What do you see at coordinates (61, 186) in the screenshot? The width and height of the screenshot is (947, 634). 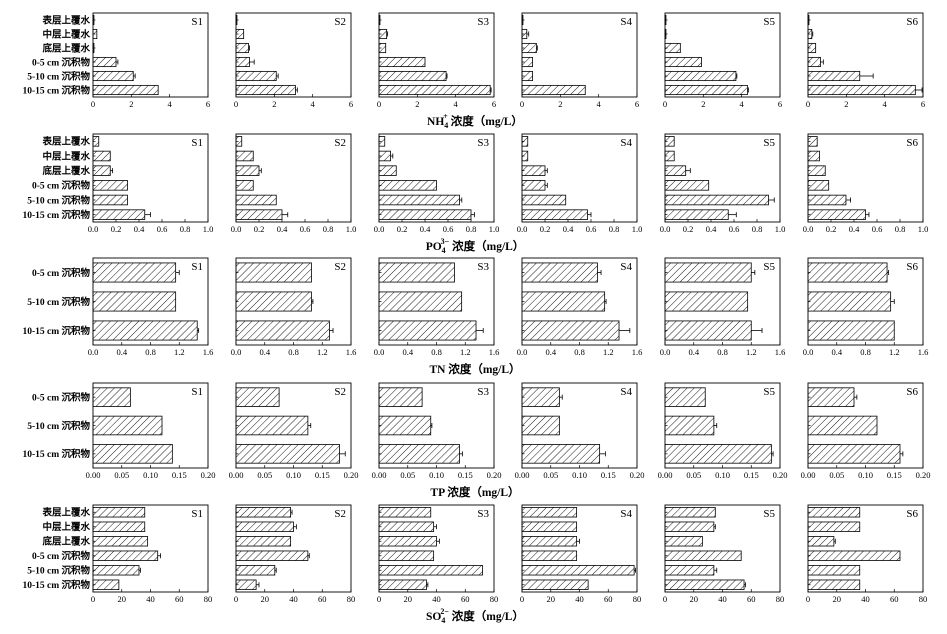 I see `category-label: 0-5 cm 沉积物` at bounding box center [61, 186].